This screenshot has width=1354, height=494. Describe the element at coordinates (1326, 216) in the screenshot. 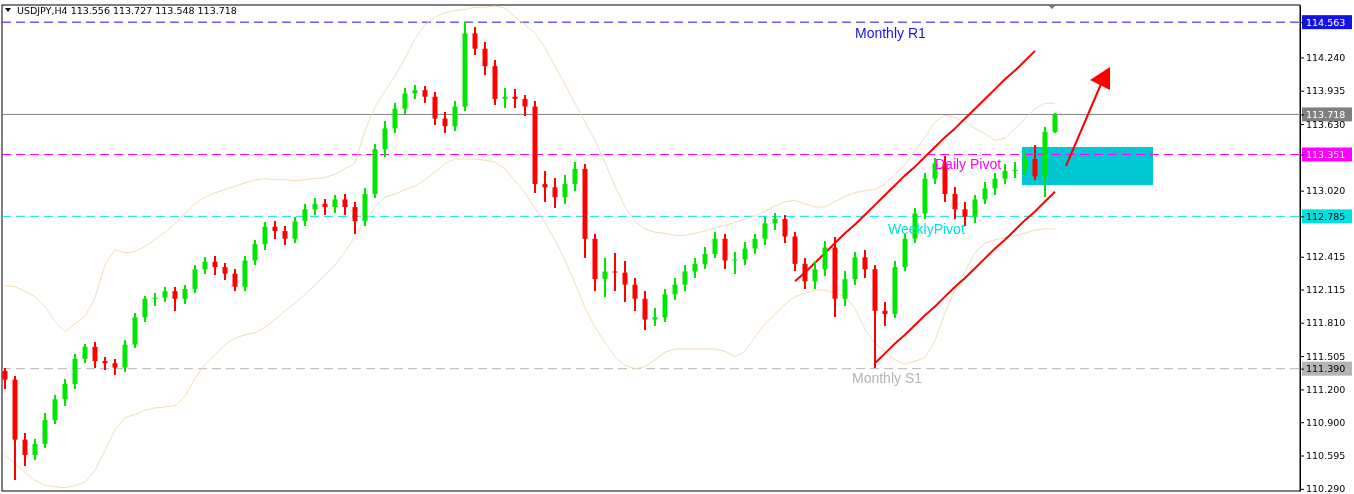

I see `y-tick-label: 112.785` at that location.